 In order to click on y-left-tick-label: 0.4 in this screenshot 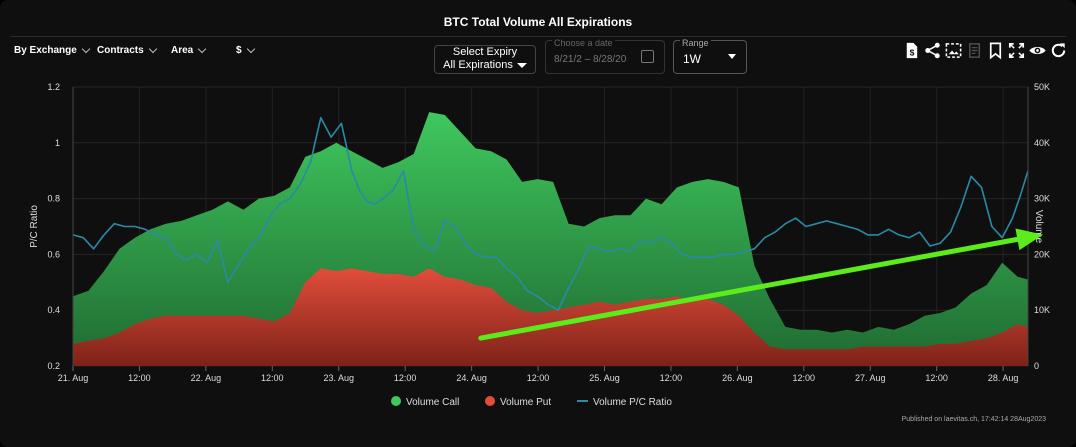, I will do `click(53, 310)`.